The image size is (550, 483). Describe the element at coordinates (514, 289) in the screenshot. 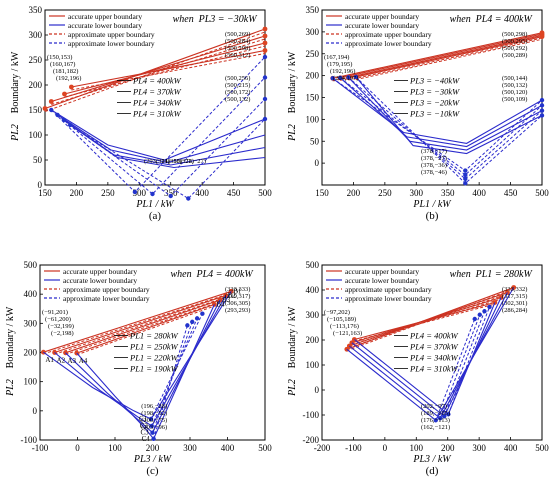

I see `upper-end-label: (333,332)` at that location.